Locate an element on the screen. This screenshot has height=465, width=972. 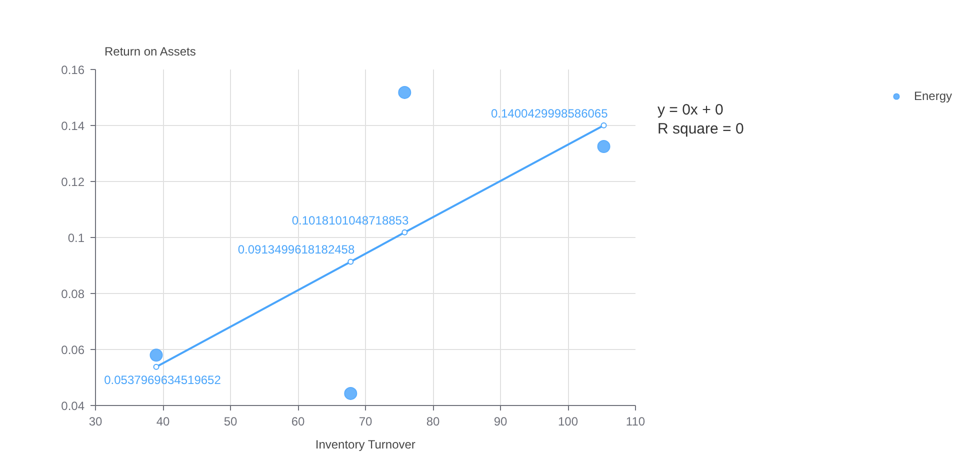
data-label: 0.0913499618182458 is located at coordinates (296, 249).